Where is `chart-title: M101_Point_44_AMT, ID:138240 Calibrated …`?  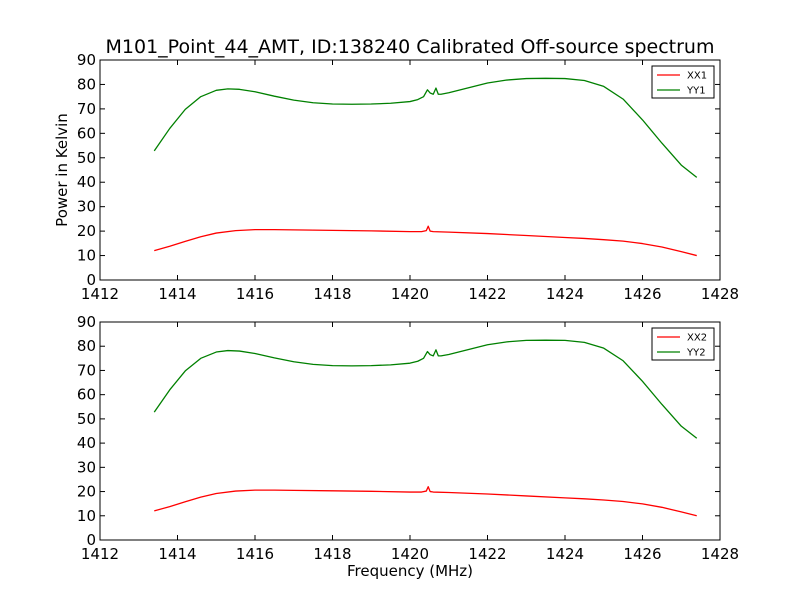 chart-title: M101_Point_44_AMT, ID:138240 Calibrated … is located at coordinates (410, 47).